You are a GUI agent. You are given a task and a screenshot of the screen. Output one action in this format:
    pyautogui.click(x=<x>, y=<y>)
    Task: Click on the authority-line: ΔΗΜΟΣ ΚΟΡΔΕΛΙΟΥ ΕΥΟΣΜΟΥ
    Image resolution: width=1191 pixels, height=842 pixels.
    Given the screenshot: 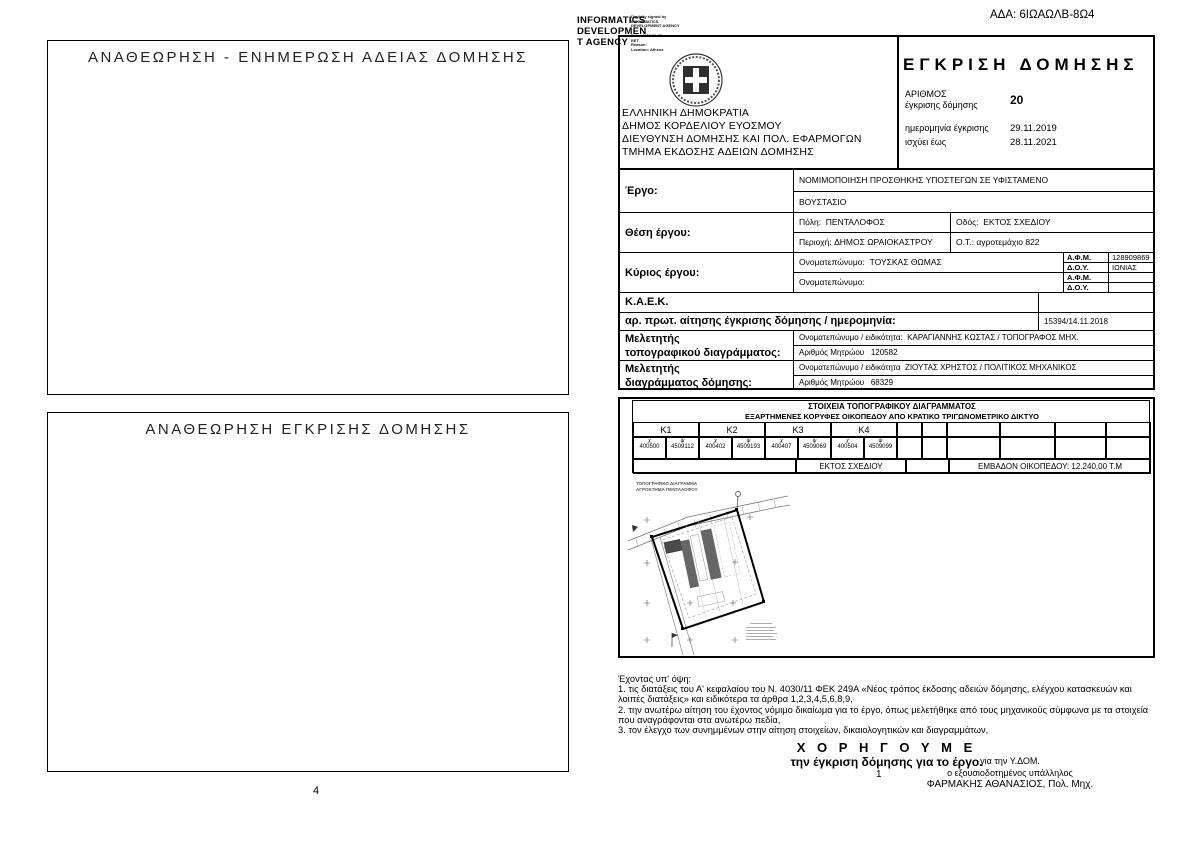 What is the action you would take?
    pyautogui.click(x=702, y=126)
    